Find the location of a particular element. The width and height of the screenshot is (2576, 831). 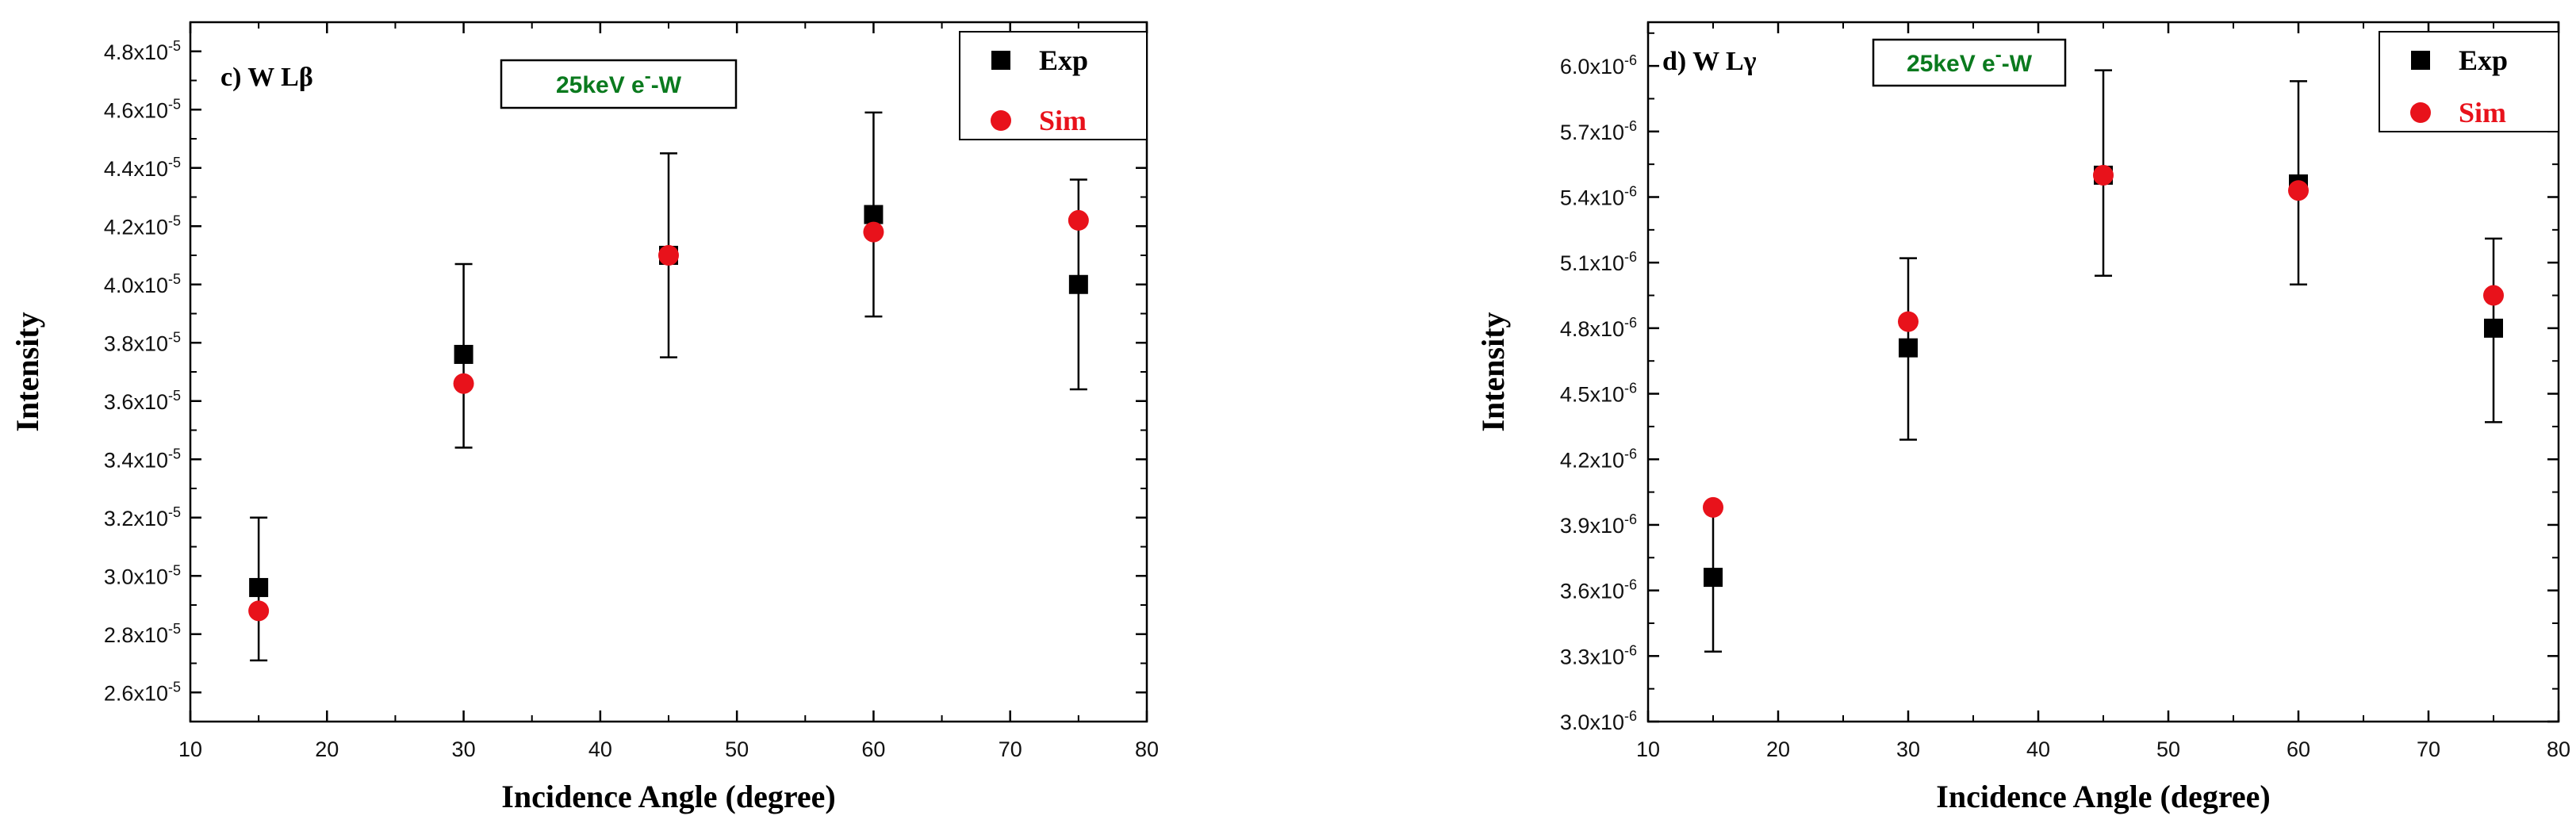

y-tick-mantissa: 3.2x10 is located at coordinates (136, 518).